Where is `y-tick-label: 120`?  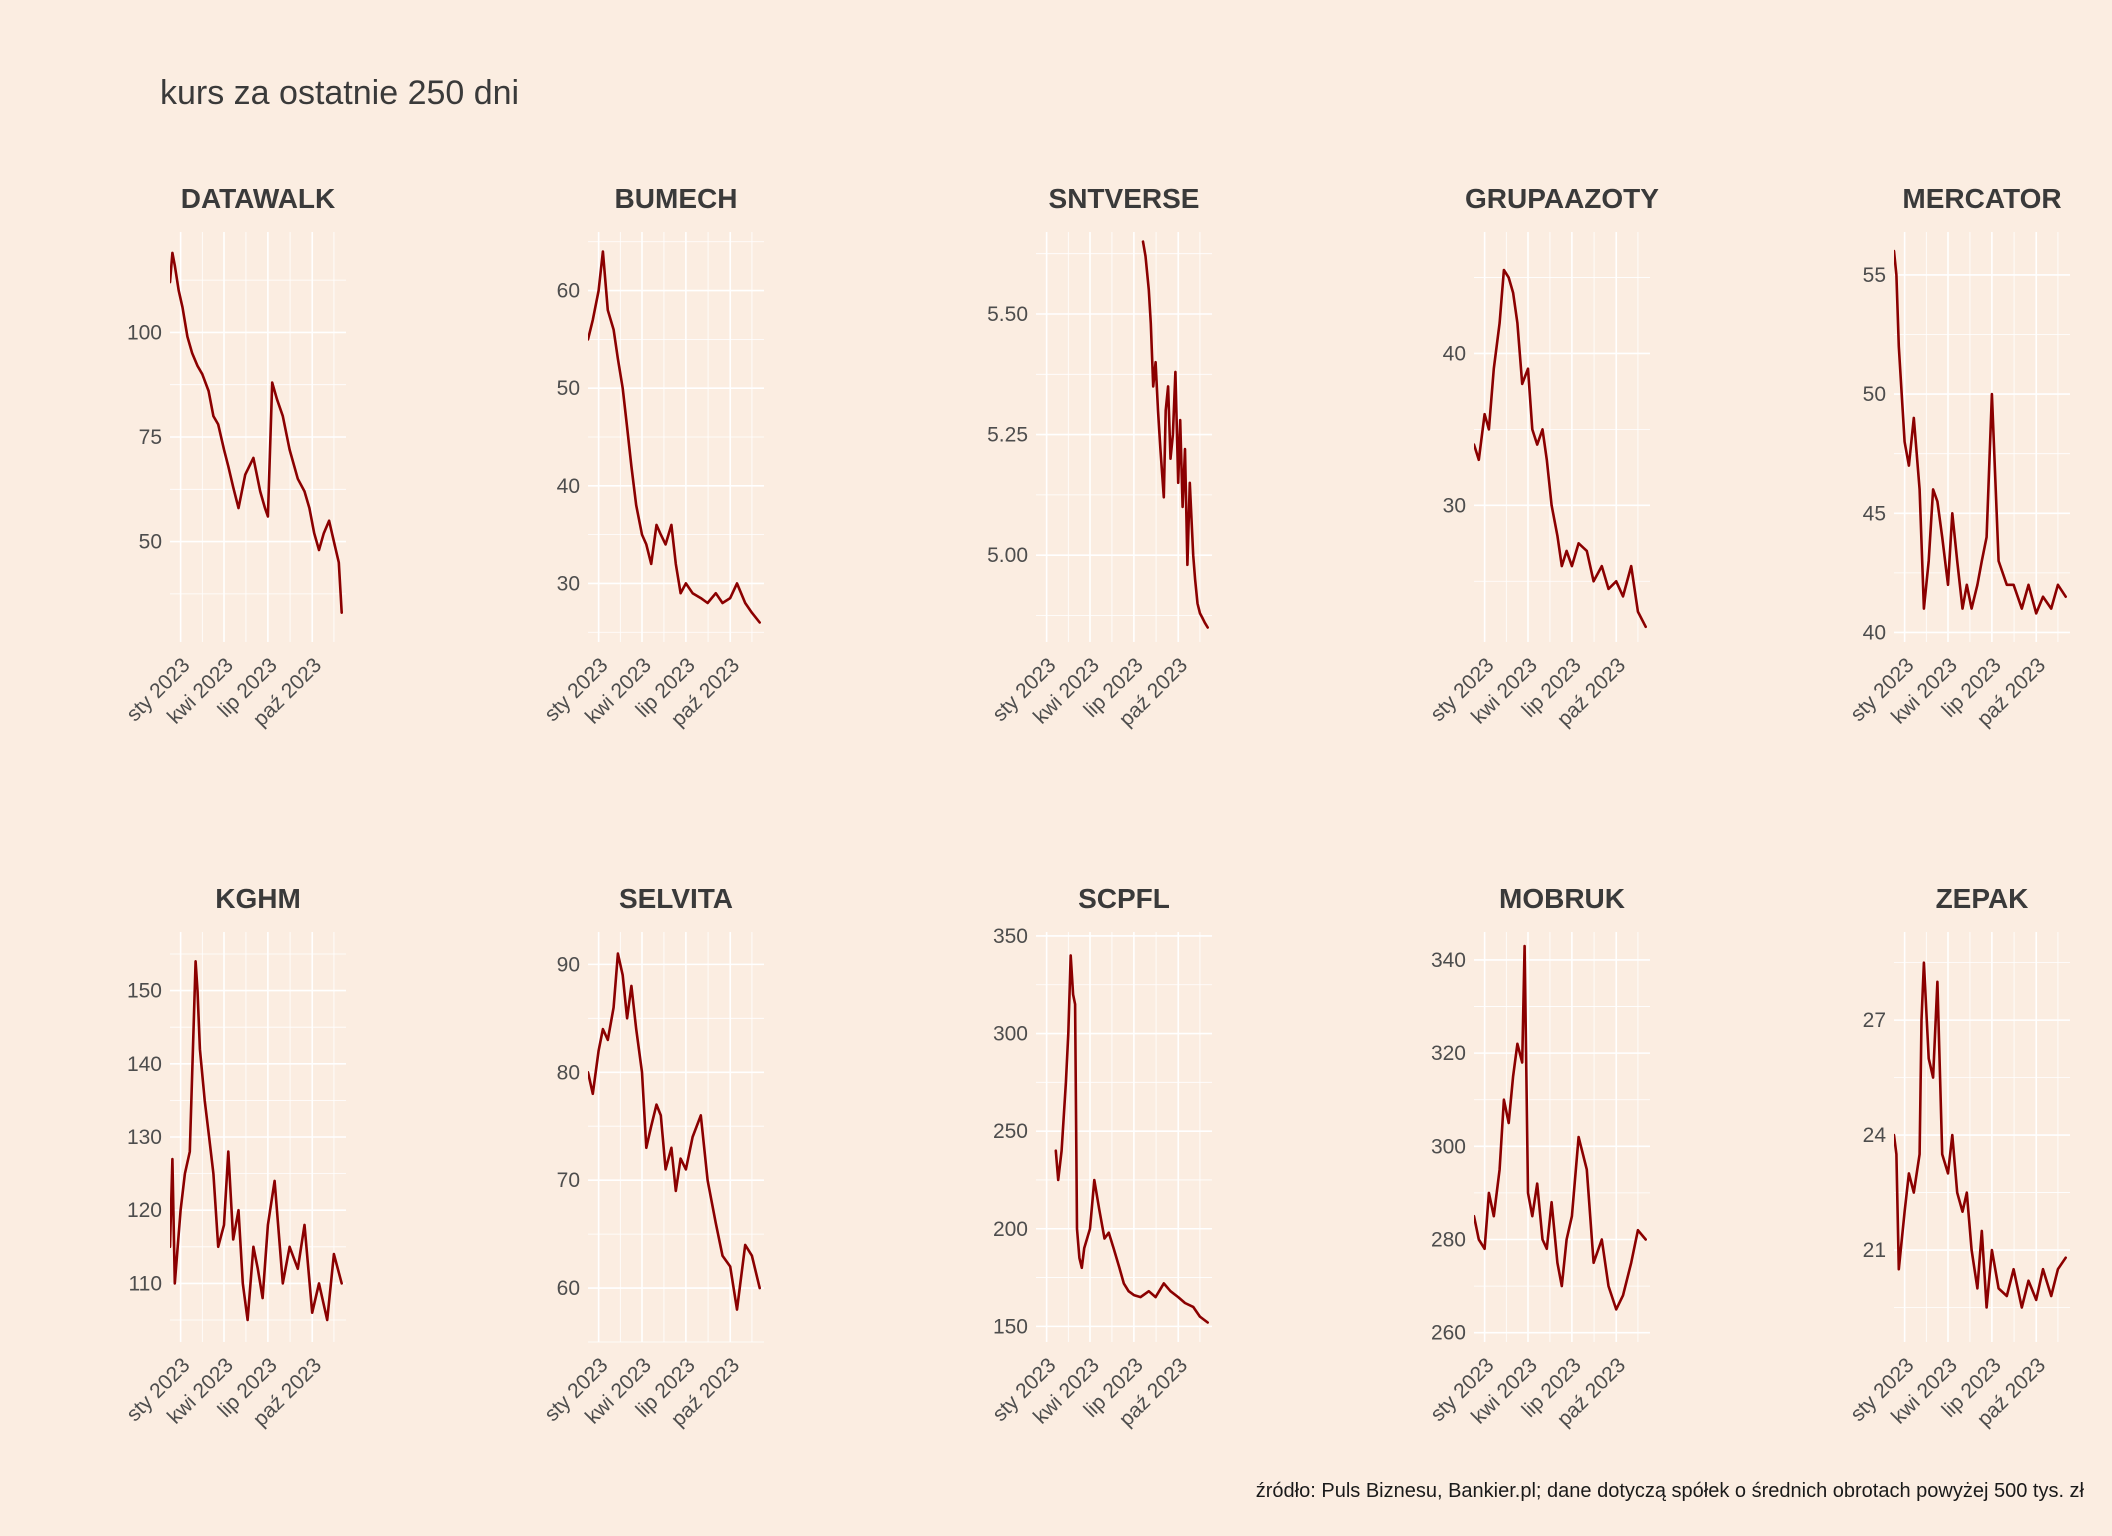 y-tick-label: 120 is located at coordinates (144, 1210).